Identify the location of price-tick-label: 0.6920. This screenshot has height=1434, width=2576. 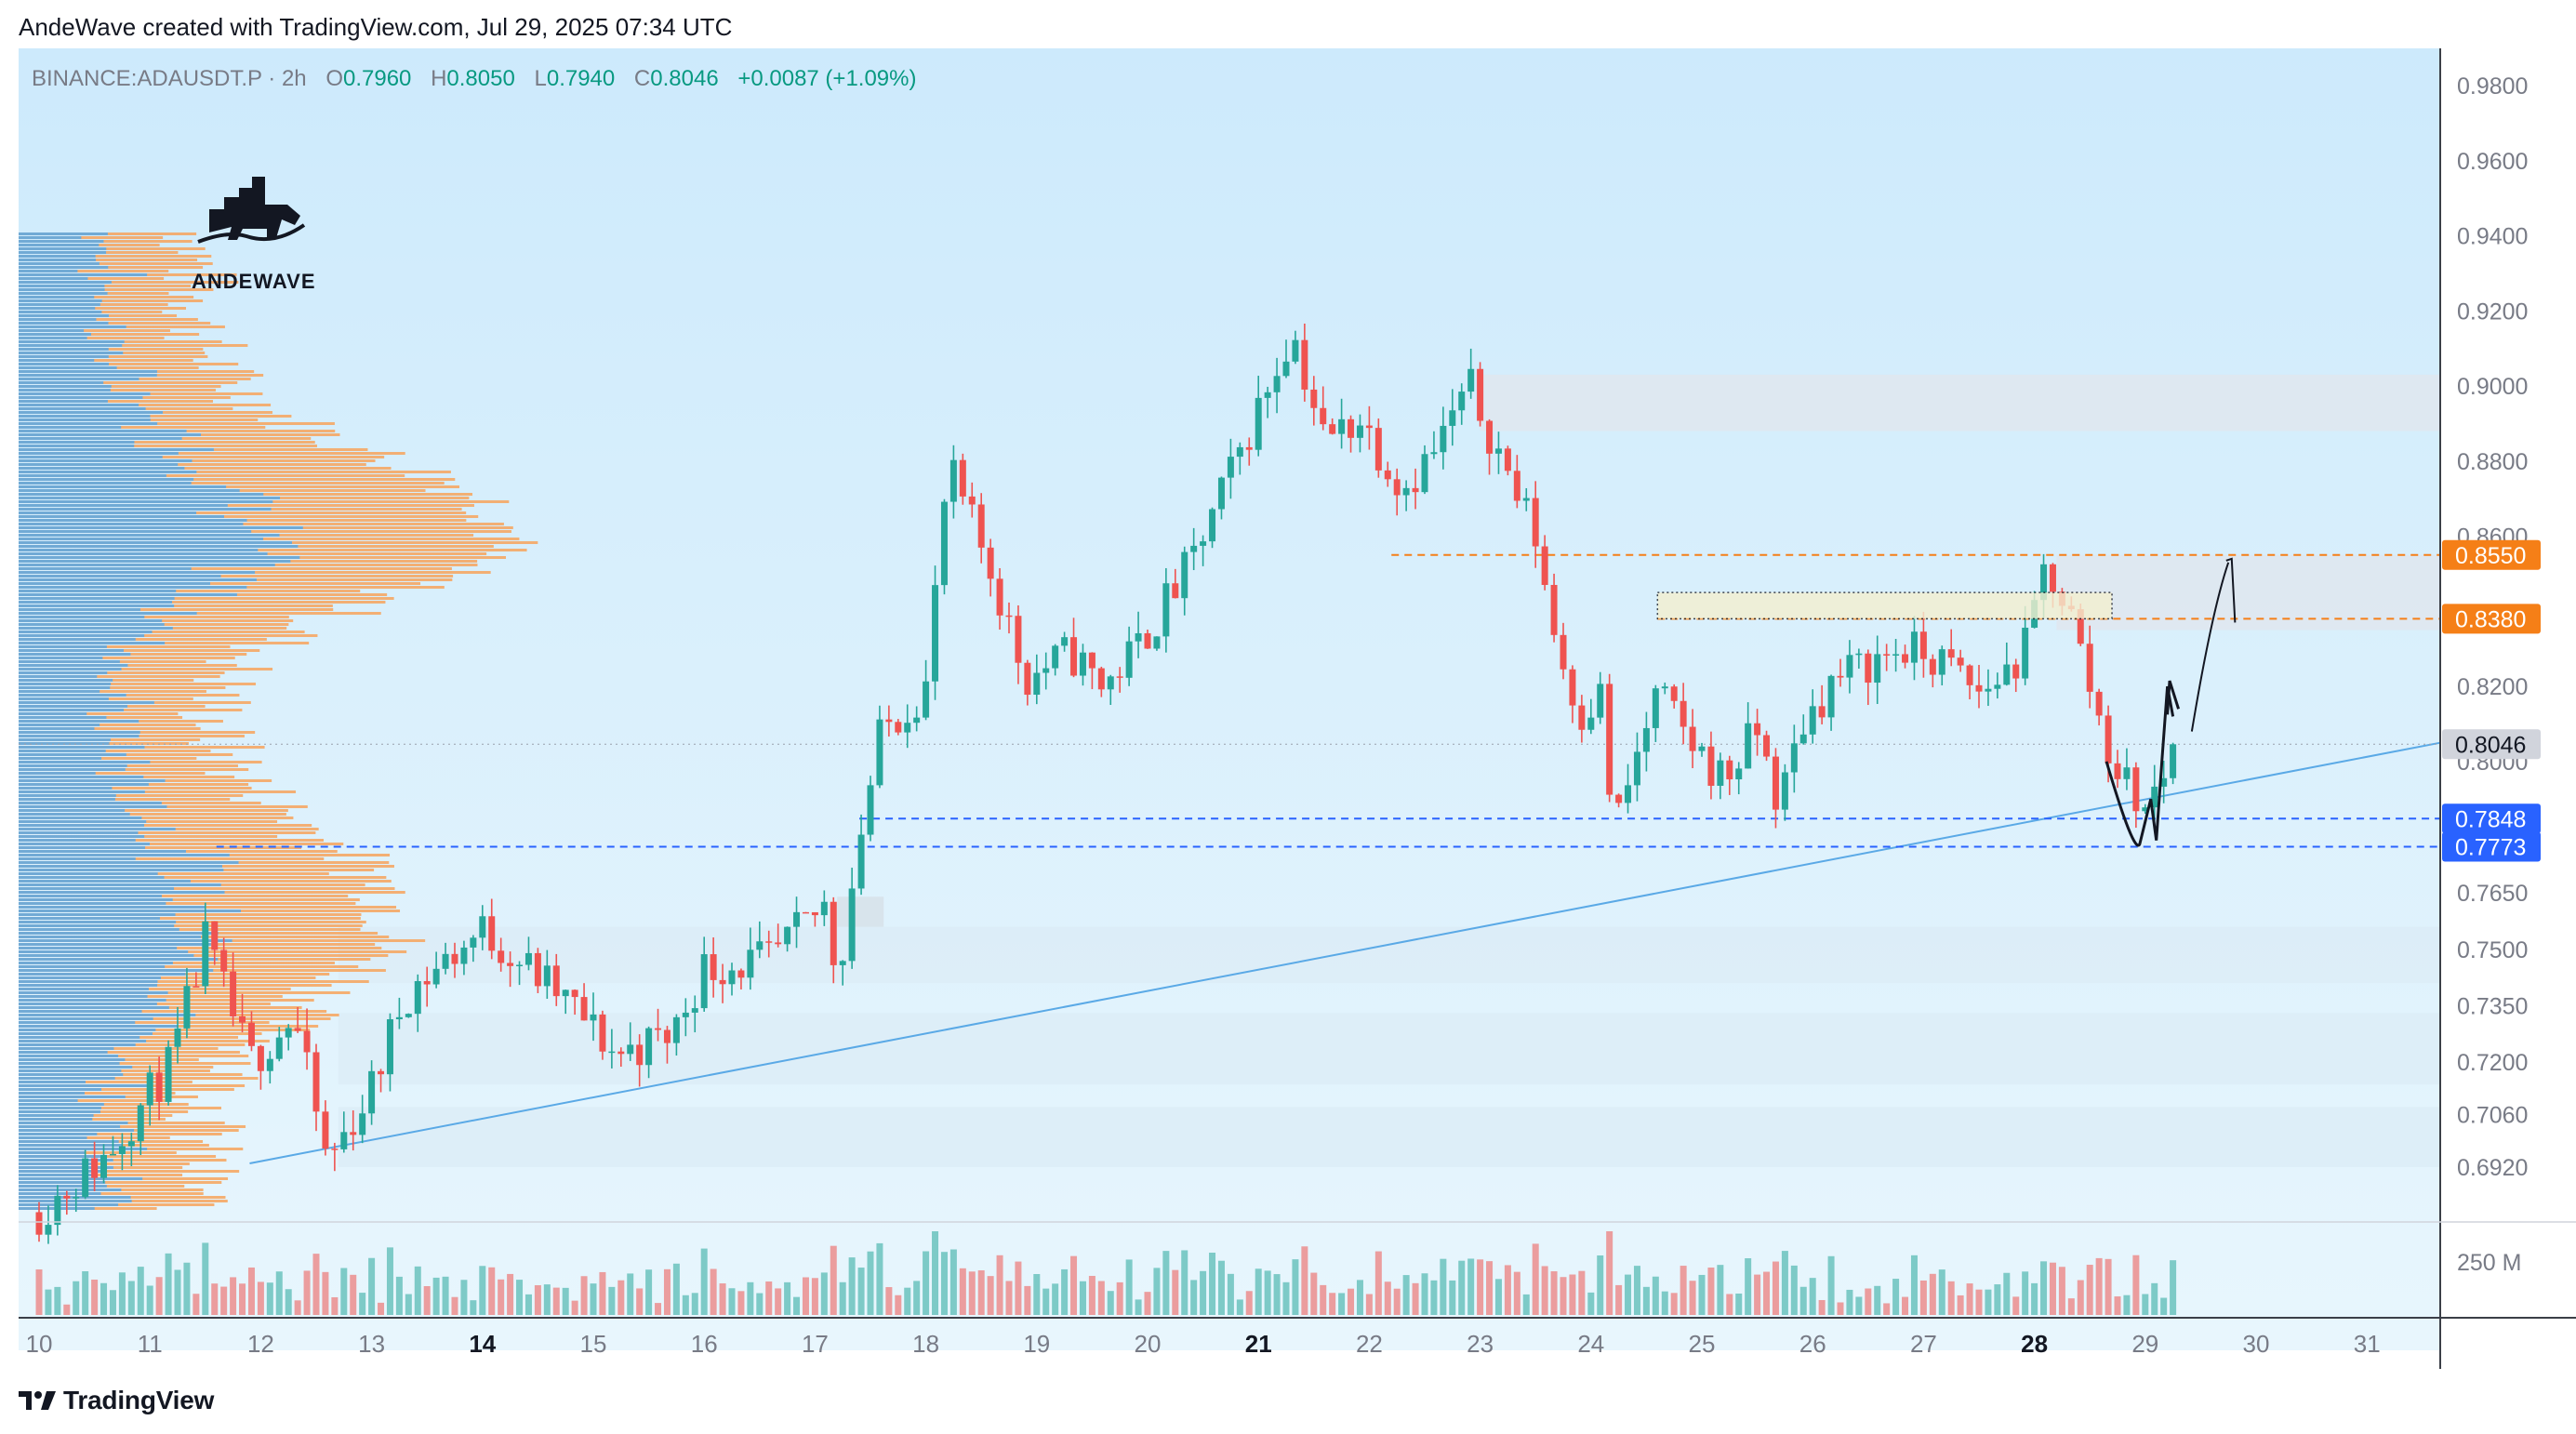
(2492, 1168).